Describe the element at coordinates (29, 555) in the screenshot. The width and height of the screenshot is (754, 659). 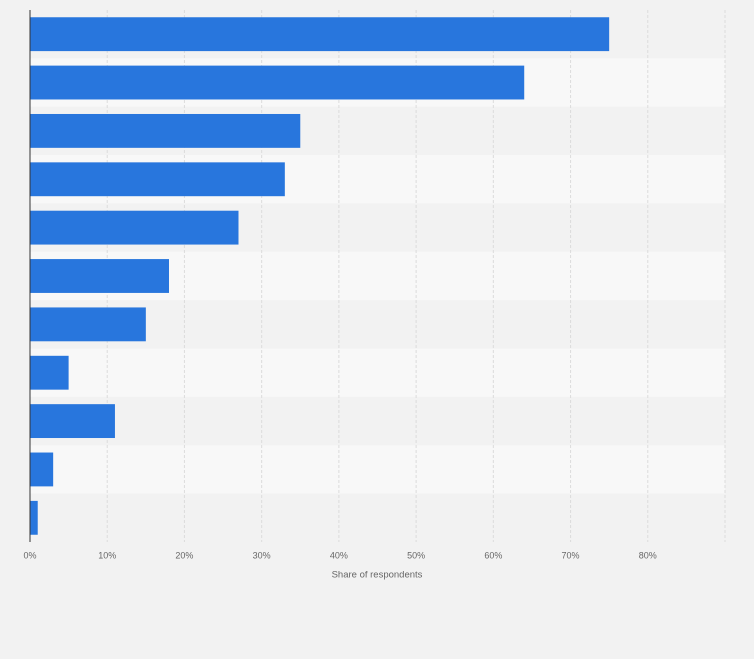
I see `x-tick-label: 0%` at that location.